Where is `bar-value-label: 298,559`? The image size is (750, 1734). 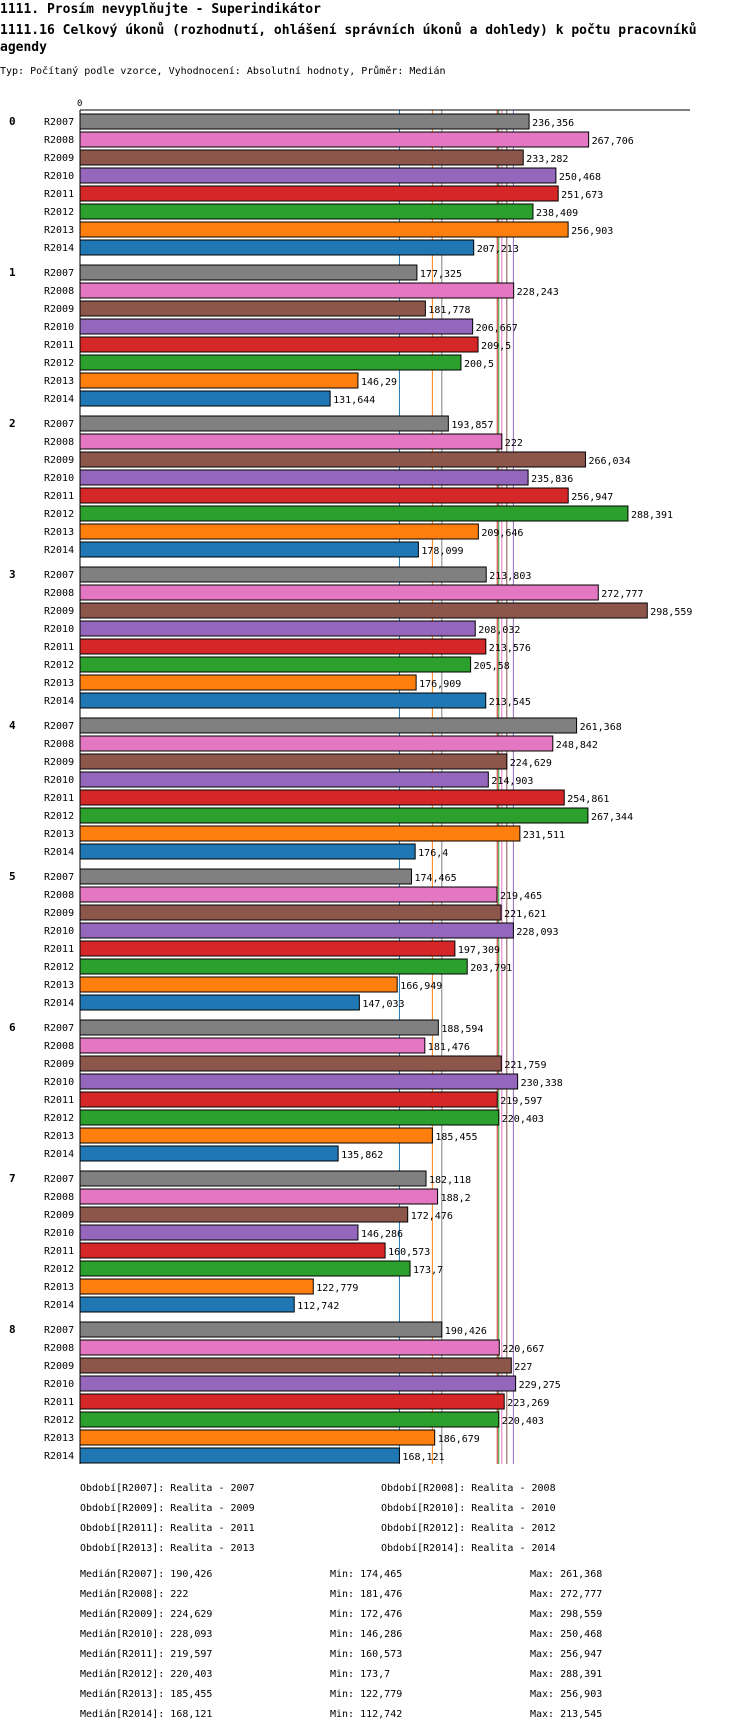
bar-value-label: 298,559 is located at coordinates (671, 612).